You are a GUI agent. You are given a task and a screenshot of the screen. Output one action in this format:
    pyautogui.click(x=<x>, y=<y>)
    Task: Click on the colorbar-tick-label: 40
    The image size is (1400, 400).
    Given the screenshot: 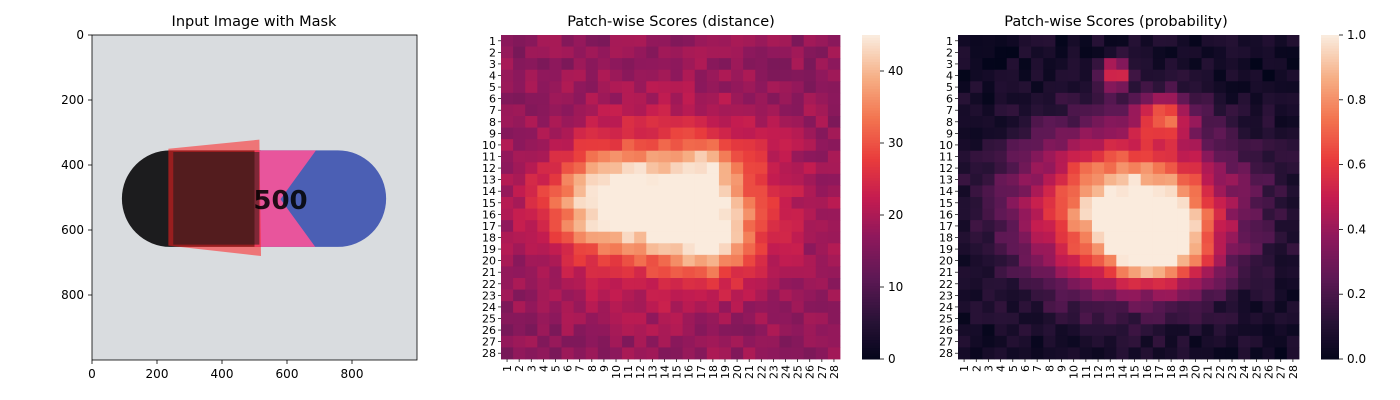 What is the action you would take?
    pyautogui.click(x=895, y=71)
    